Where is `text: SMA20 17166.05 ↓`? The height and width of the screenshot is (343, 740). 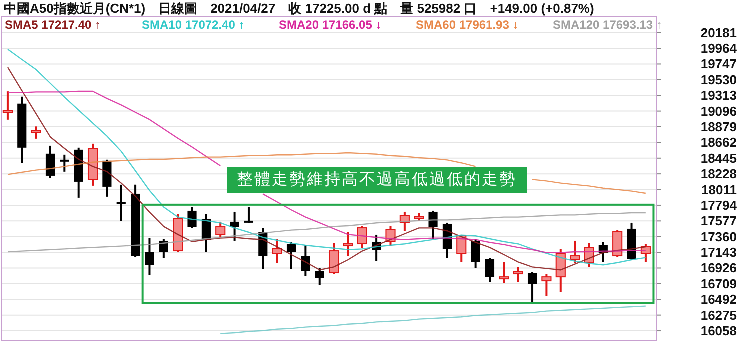 text: SMA20 17166.05 ↓ is located at coordinates (330, 25).